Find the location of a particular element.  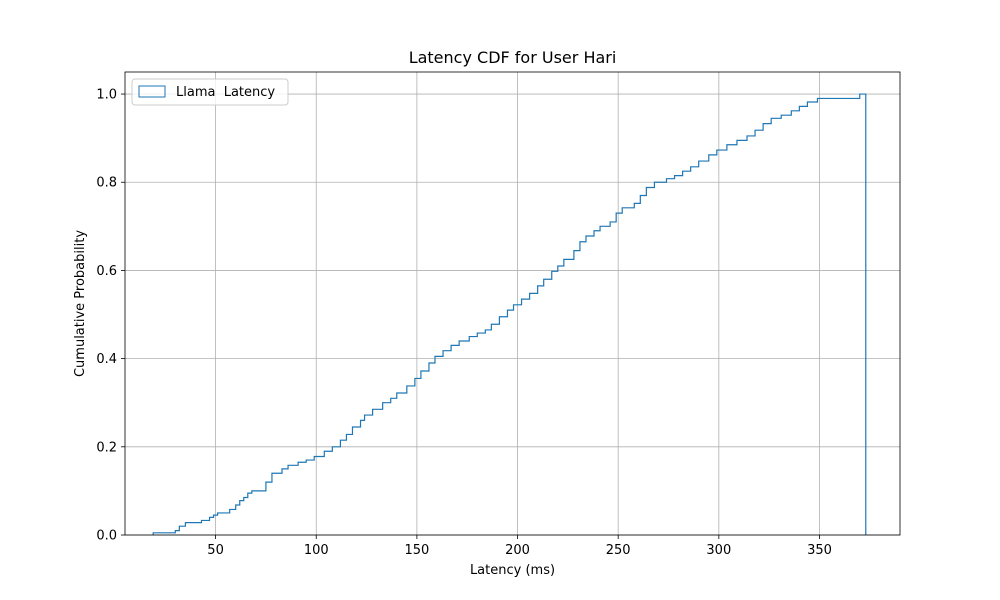

y-tick-label: 0.2 is located at coordinates (106, 447).